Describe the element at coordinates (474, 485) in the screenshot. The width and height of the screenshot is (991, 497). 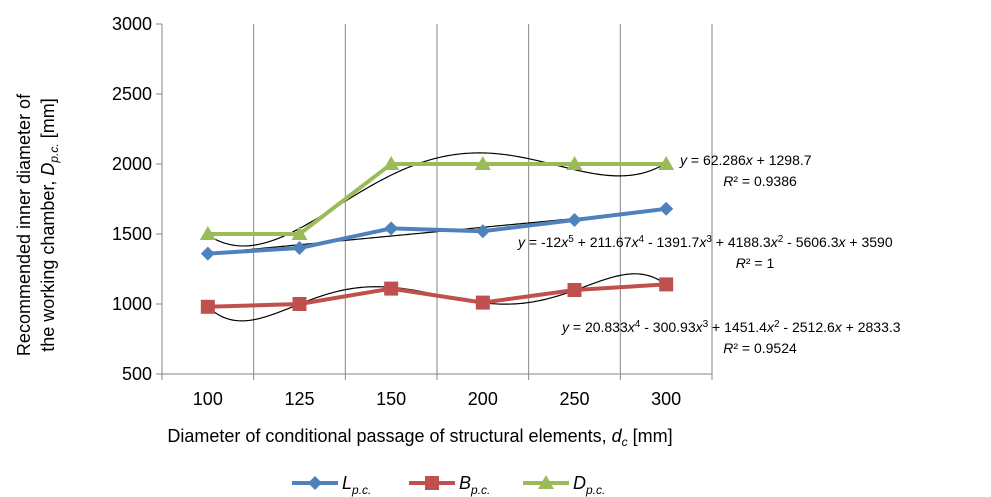
I see `legend-label-B: Bp.c.` at that location.